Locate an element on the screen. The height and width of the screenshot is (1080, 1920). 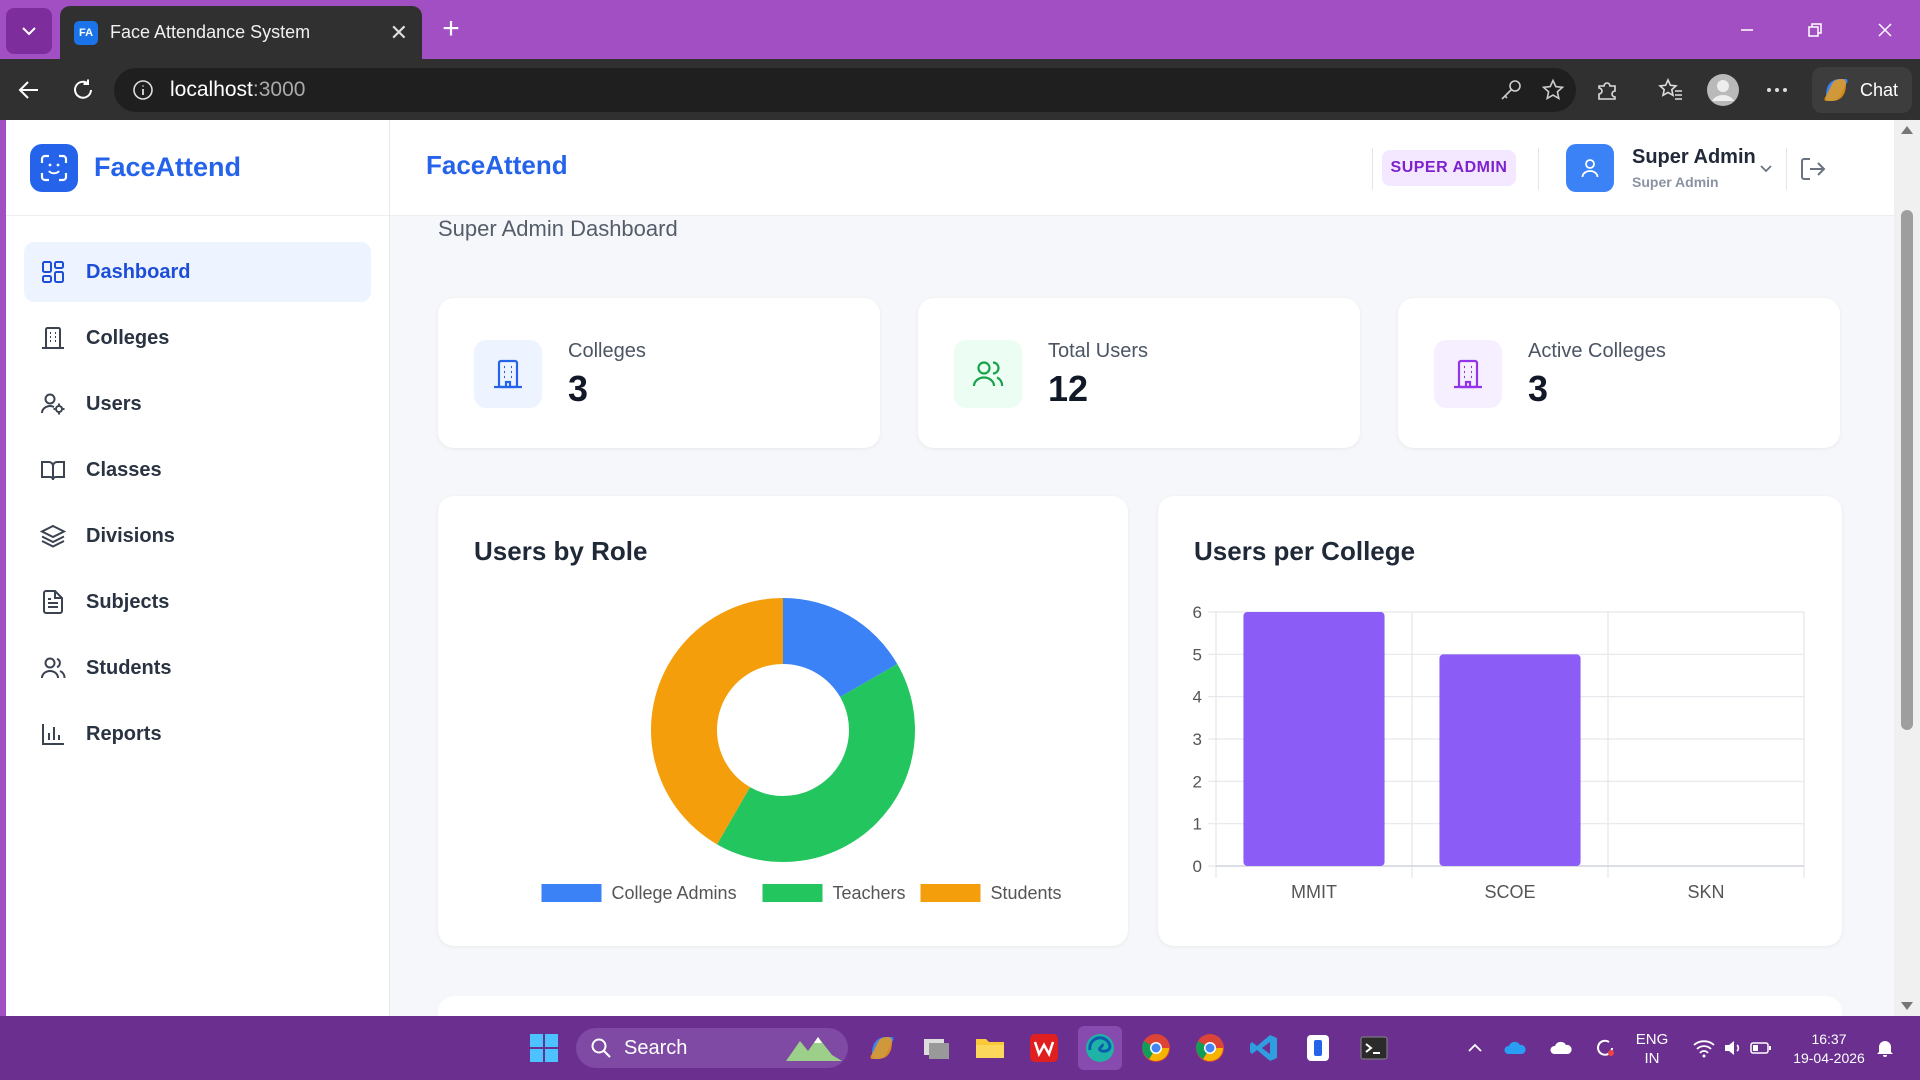
user-cog-icon is located at coordinates (53, 404).